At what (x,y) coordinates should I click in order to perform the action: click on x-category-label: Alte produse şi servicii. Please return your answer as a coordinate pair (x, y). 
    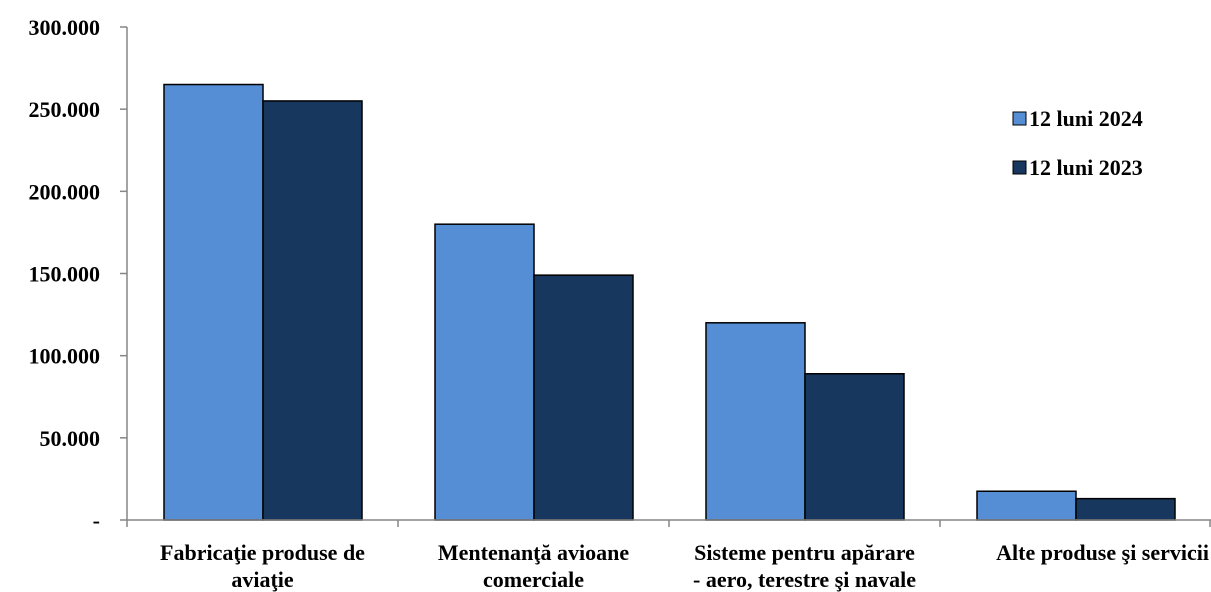
    Looking at the image, I should click on (1102, 552).